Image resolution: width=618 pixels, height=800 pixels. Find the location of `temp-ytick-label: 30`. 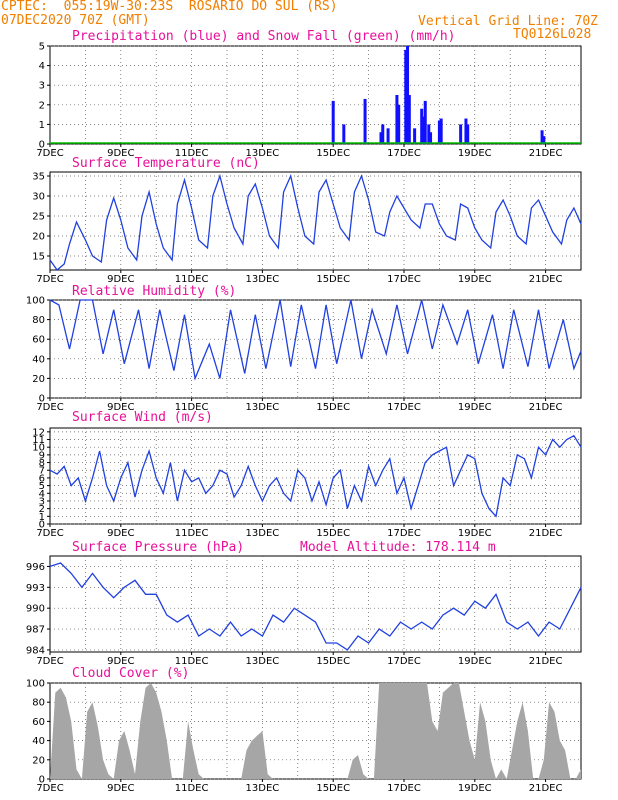

temp-ytick-label: 30 is located at coordinates (38, 197).